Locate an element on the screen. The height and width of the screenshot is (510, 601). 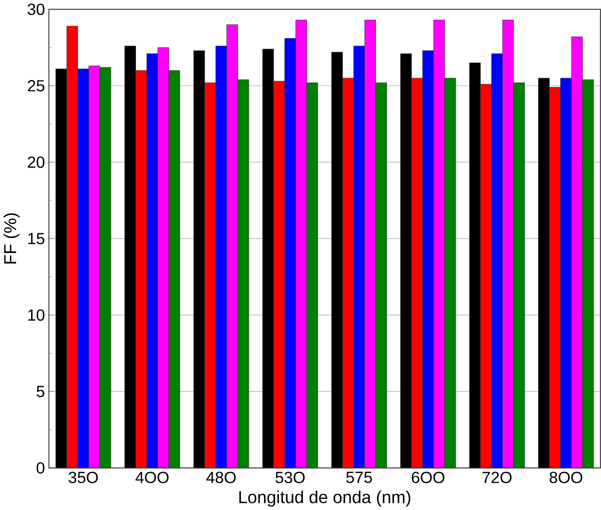
x-tick-label: 4OO is located at coordinates (152, 478).